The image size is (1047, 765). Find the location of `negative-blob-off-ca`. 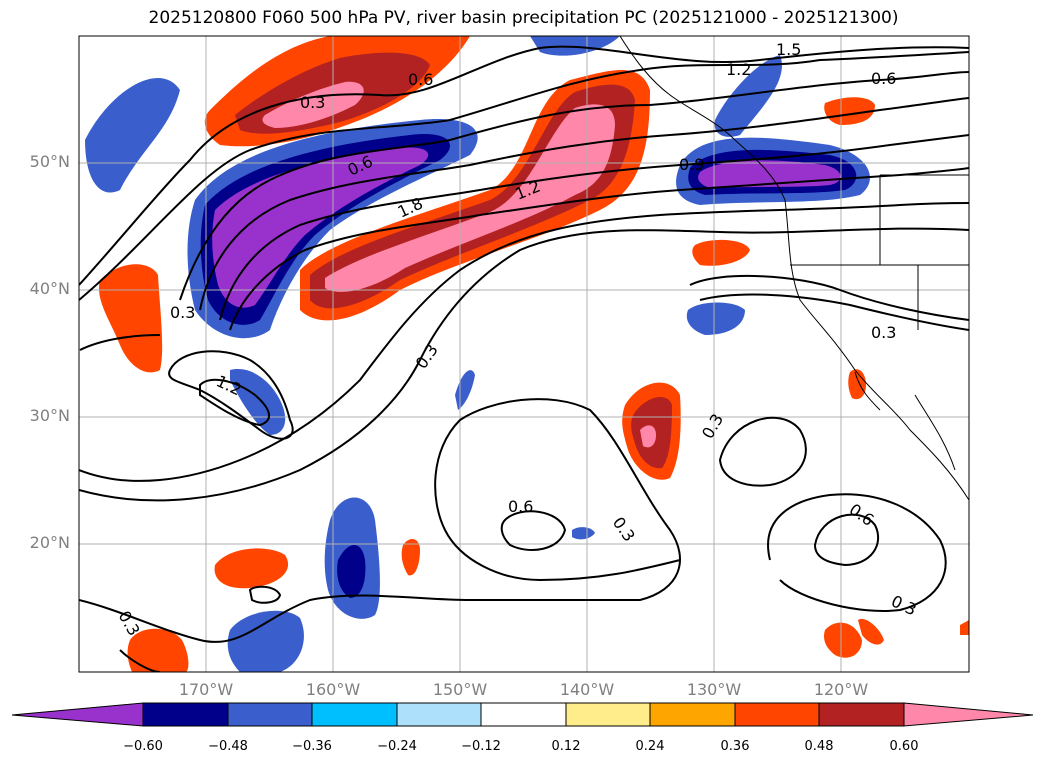

negative-blob-off-ca is located at coordinates (715, 318).